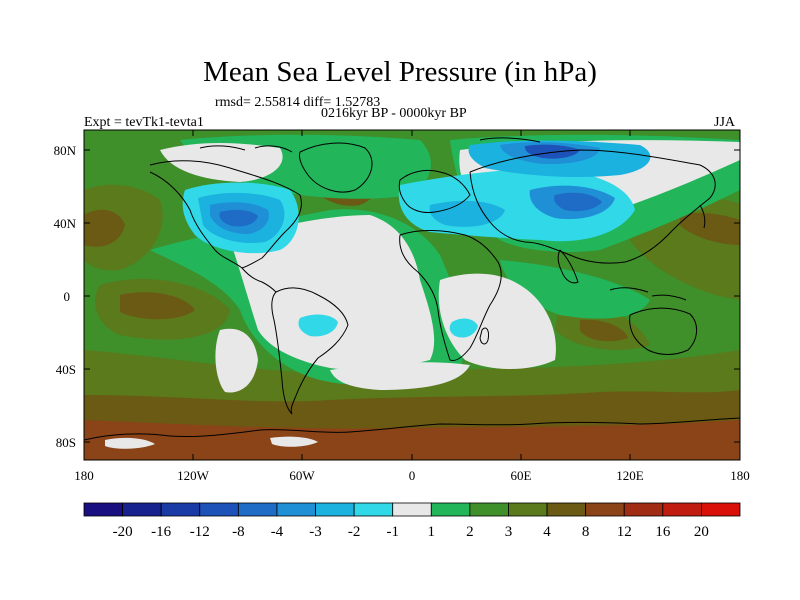 Image resolution: width=800 pixels, height=600 pixels. I want to click on field-band-12-antarctic, so click(412, 440).